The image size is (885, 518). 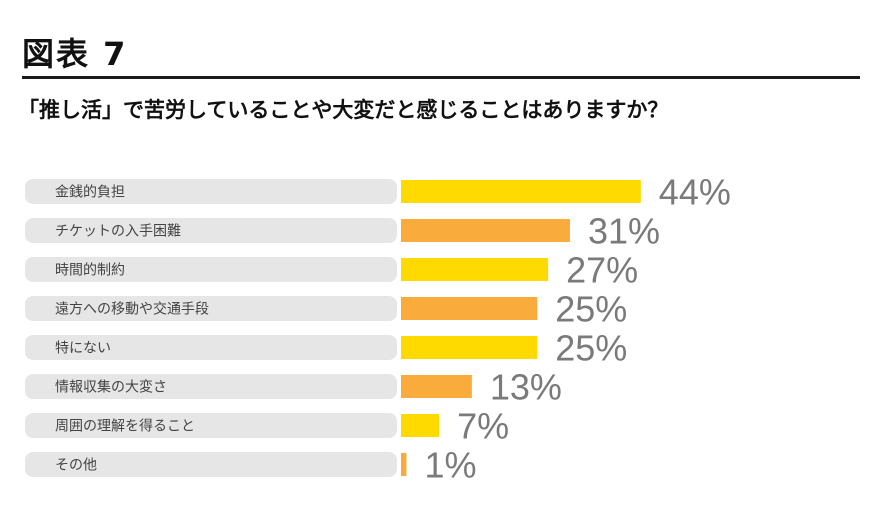 I want to click on bar-row: 周囲の理解を得ること 7%, so click(x=267, y=426).